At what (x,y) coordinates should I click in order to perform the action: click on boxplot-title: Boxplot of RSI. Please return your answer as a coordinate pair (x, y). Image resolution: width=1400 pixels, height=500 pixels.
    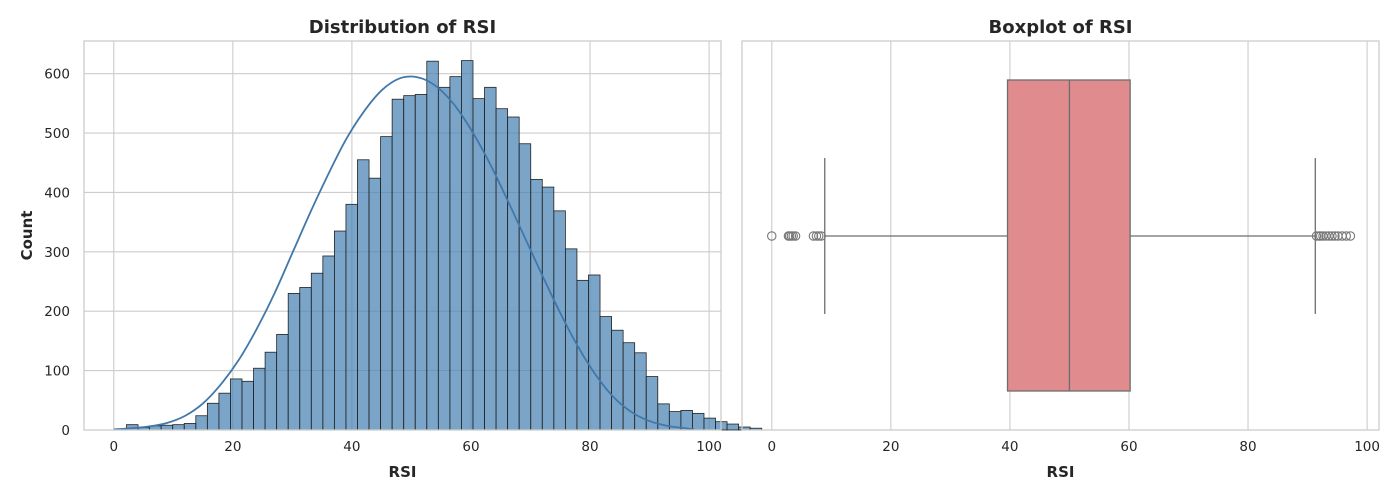
    Looking at the image, I should click on (1061, 27).